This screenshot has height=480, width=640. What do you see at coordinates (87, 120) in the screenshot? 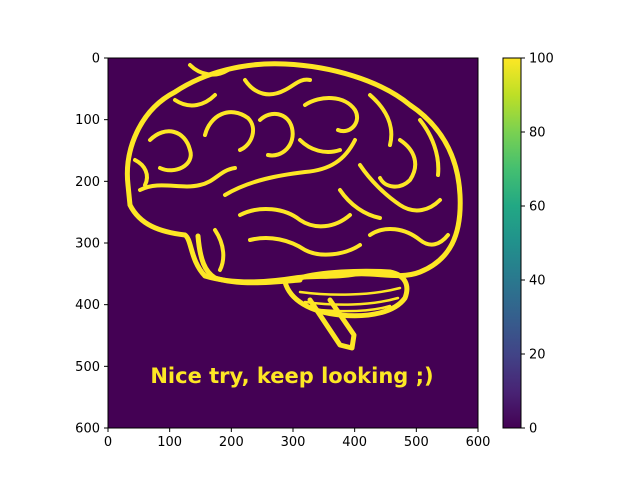
I see `y-tick-label: 100` at bounding box center [87, 120].